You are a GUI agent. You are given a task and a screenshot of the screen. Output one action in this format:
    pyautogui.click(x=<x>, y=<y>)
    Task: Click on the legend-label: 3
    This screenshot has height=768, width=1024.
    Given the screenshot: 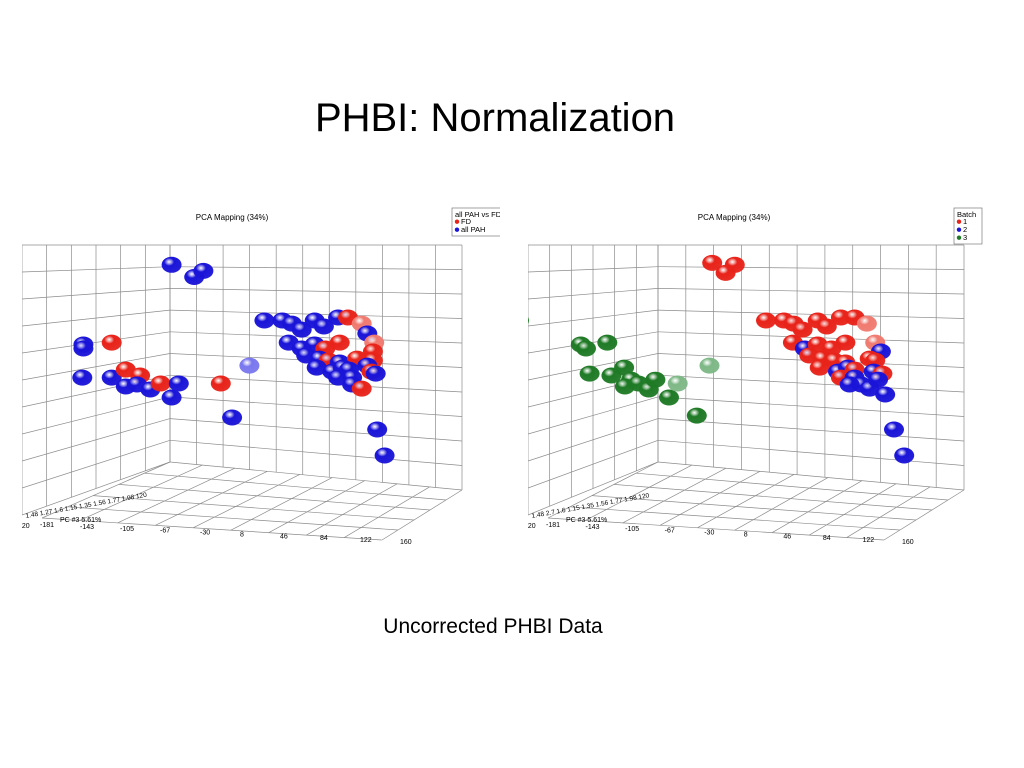 What is the action you would take?
    pyautogui.click(x=965, y=237)
    